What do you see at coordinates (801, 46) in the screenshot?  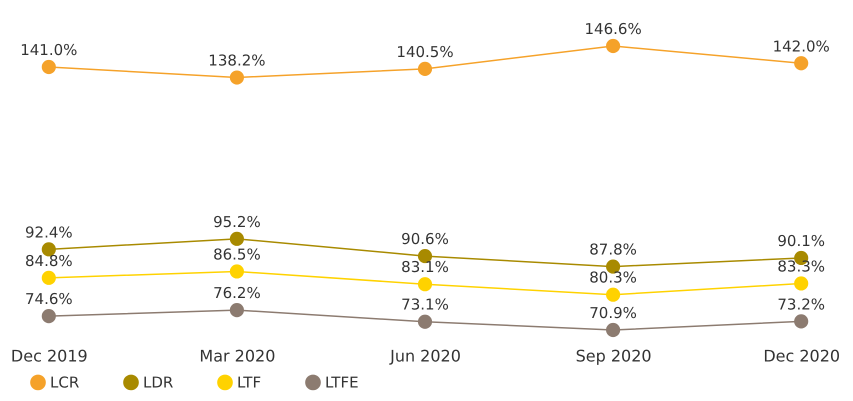 I see `data-label: 142.0%` at bounding box center [801, 46].